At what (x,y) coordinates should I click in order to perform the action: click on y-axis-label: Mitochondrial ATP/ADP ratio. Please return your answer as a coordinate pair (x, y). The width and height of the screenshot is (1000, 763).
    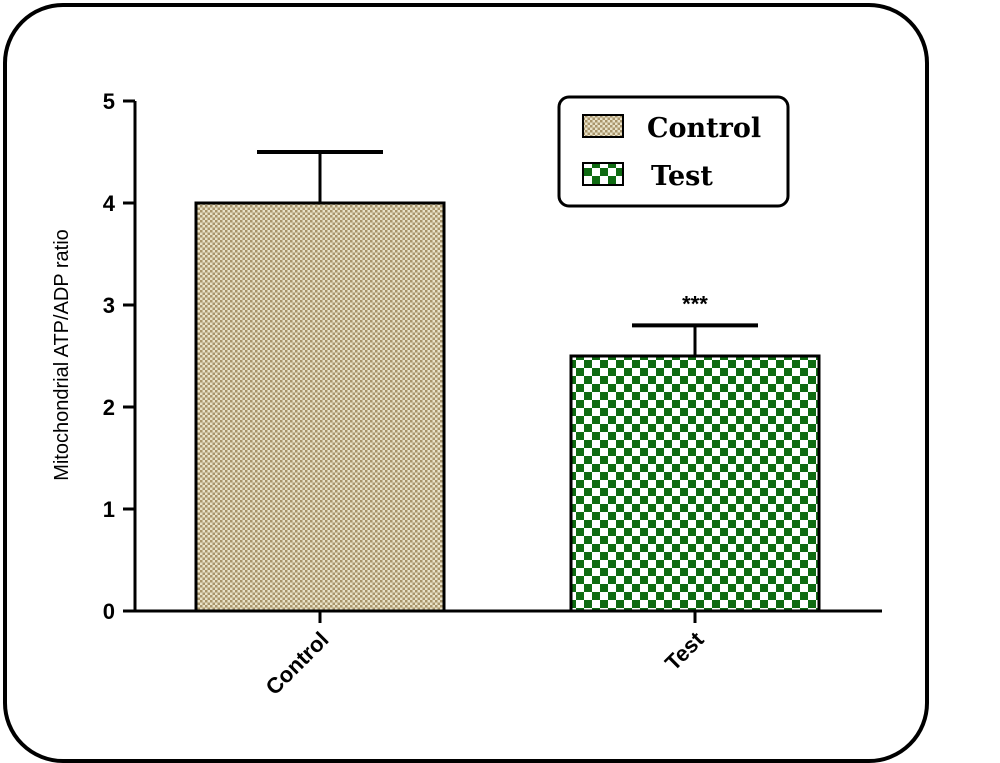
    Looking at the image, I should click on (62, 355).